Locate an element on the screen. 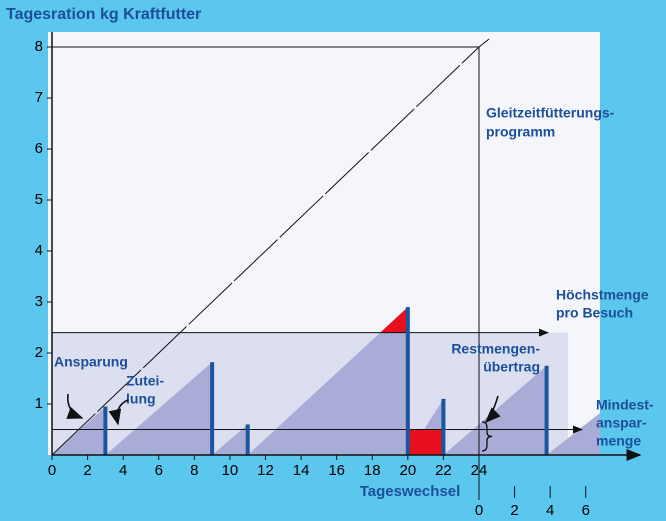  x-axis-label: Tageswechsel is located at coordinates (410, 491).